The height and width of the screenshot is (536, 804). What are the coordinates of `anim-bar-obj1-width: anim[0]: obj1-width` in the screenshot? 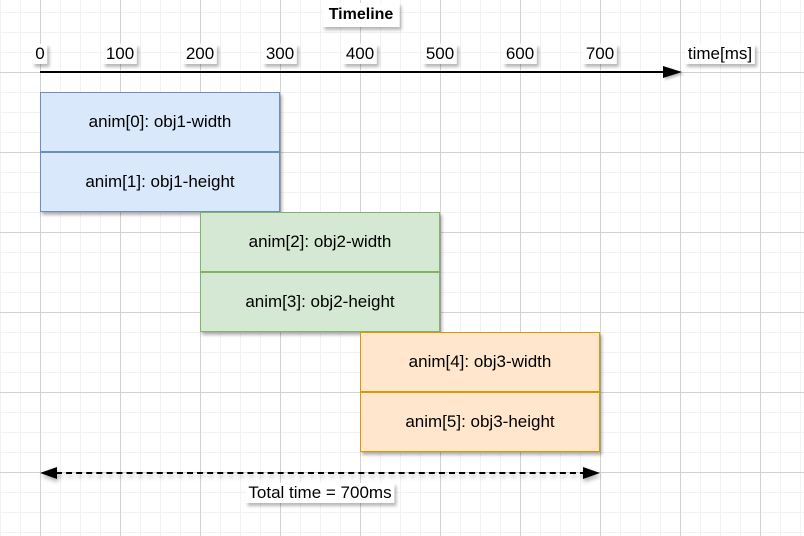 It's located at (160, 122).